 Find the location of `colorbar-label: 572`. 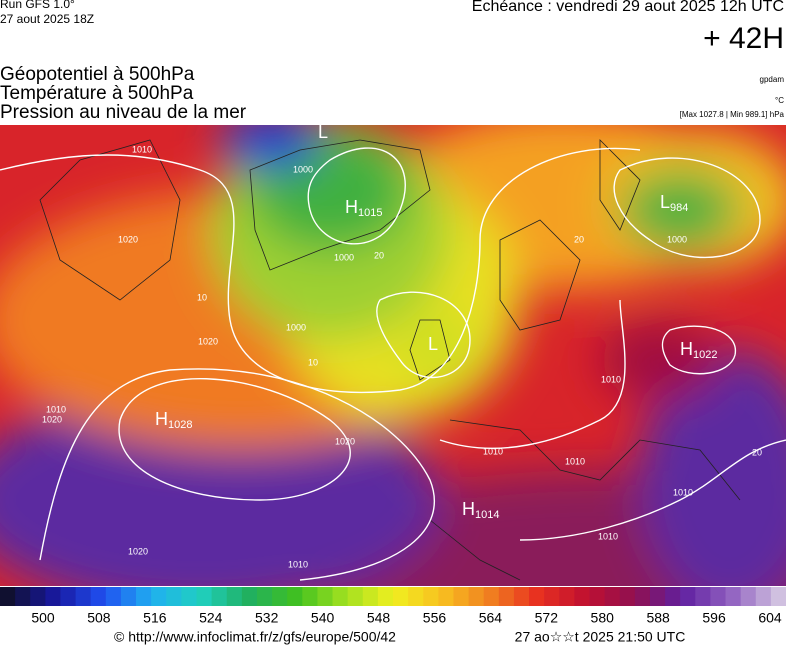

colorbar-label: 572 is located at coordinates (547, 618).